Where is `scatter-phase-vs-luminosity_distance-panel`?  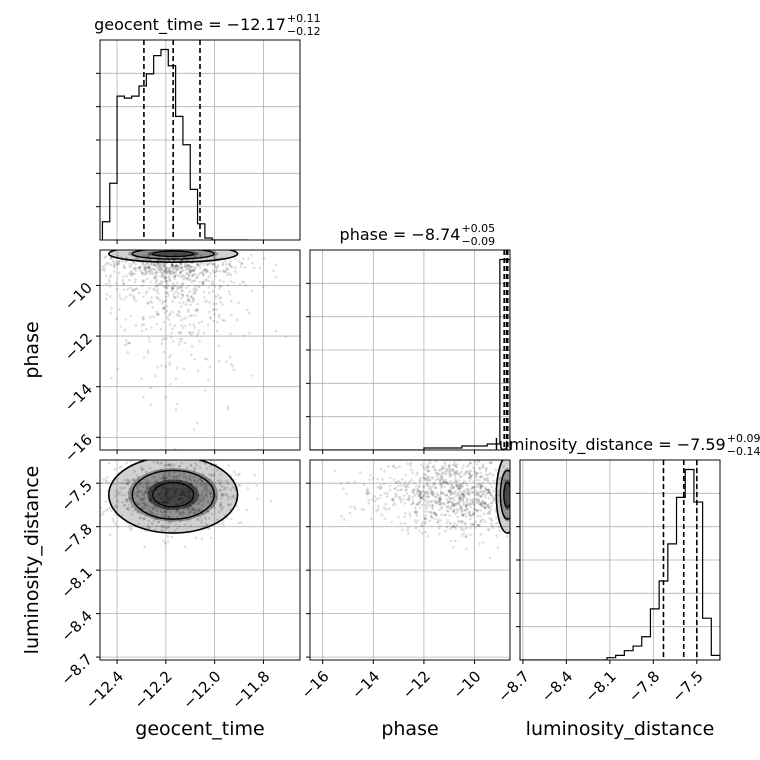 scatter-phase-vs-luminosity_distance-panel is located at coordinates (410, 560).